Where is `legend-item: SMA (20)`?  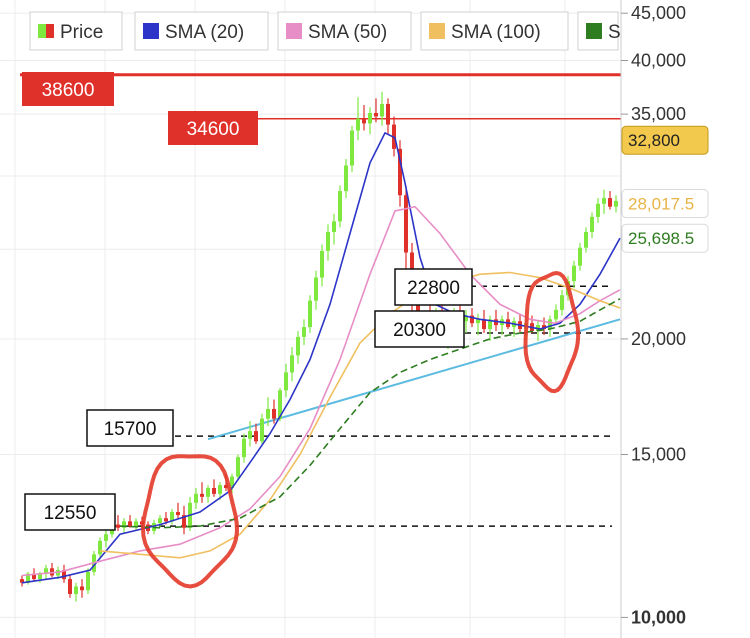 legend-item: SMA (20) is located at coordinates (201, 31).